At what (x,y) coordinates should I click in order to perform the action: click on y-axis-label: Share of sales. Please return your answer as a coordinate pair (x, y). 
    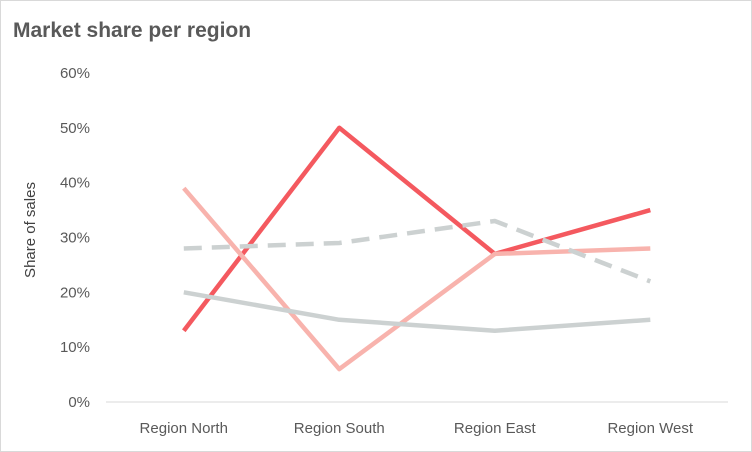
    Looking at the image, I should click on (30, 230).